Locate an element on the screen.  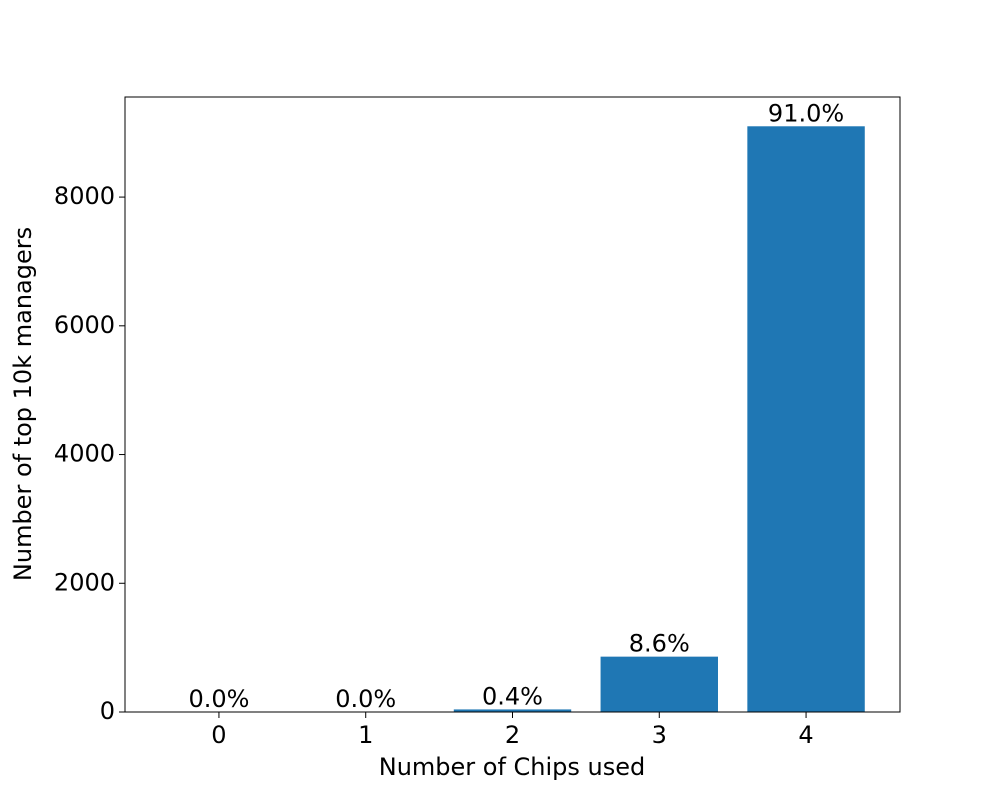
value-label: 0.4% is located at coordinates (512, 696).